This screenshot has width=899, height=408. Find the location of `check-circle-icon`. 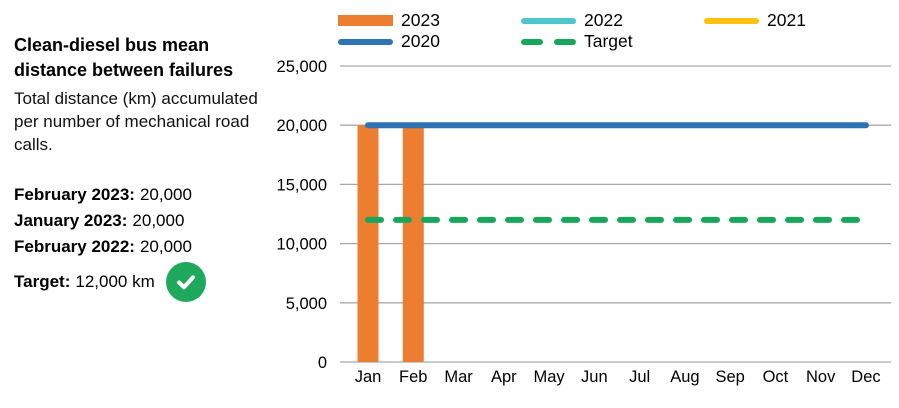

check-circle-icon is located at coordinates (185, 282).